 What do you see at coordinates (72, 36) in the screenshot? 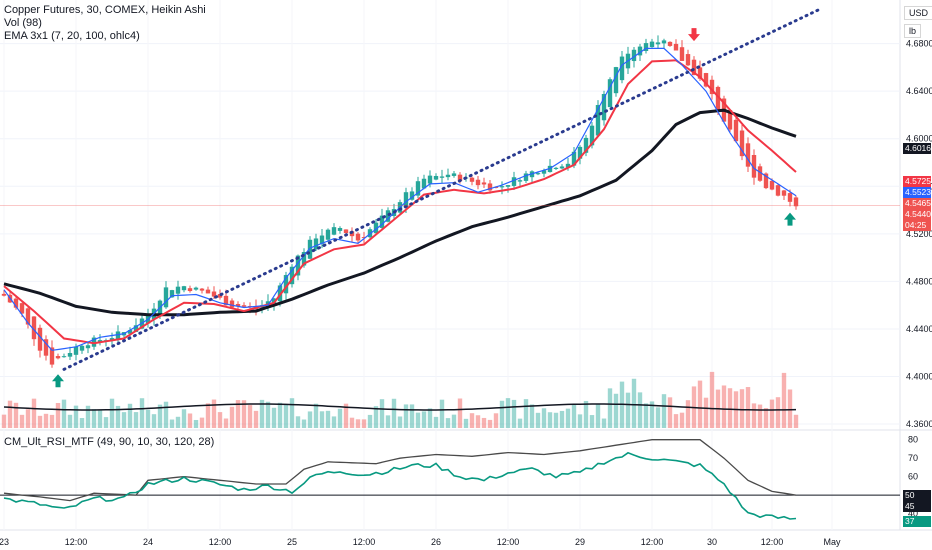
I see `ema-indicator-label: EMA 3x1 (7, 20, 100, ohlc4)` at bounding box center [72, 36].